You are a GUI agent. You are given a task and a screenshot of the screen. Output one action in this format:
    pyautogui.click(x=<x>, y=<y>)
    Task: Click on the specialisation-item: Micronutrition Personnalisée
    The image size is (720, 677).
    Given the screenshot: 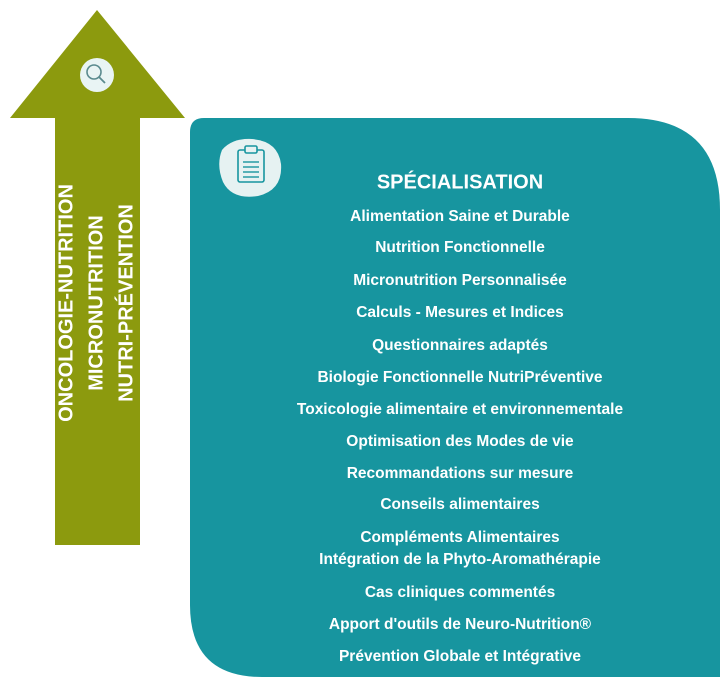 What is the action you would take?
    pyautogui.click(x=460, y=280)
    